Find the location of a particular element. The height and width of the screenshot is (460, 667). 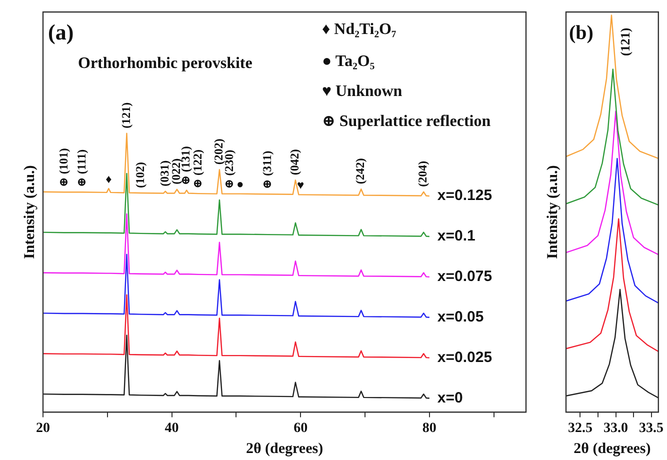

x-tick-label: 20 is located at coordinates (43, 428).